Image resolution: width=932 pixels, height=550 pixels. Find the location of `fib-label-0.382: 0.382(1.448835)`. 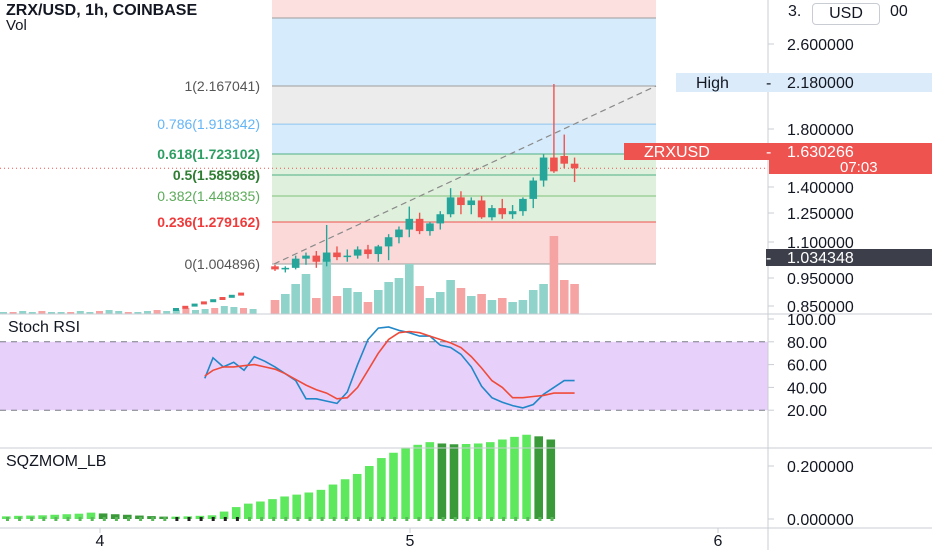

fib-label-0.382: 0.382(1.448835) is located at coordinates (208, 196).